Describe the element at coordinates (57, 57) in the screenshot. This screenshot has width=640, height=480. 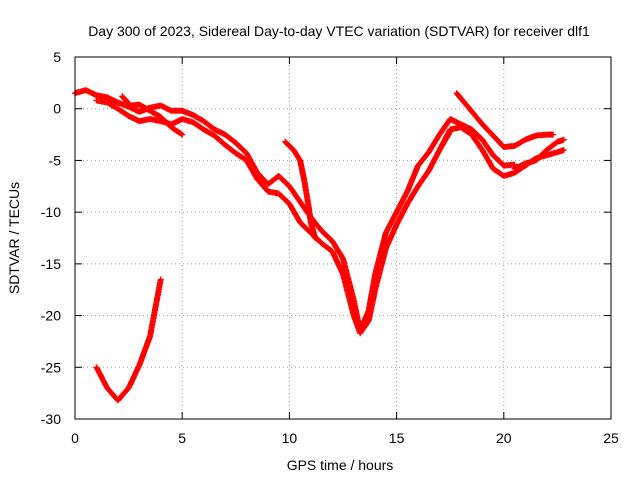
I see `y-tick-label: 5` at that location.